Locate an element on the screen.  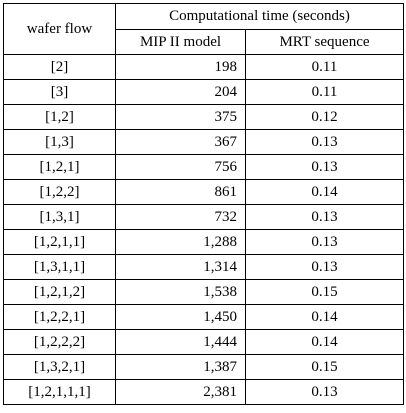
data-row: [1,2,2,2] 1,444 0.14 is located at coordinates (203, 342).